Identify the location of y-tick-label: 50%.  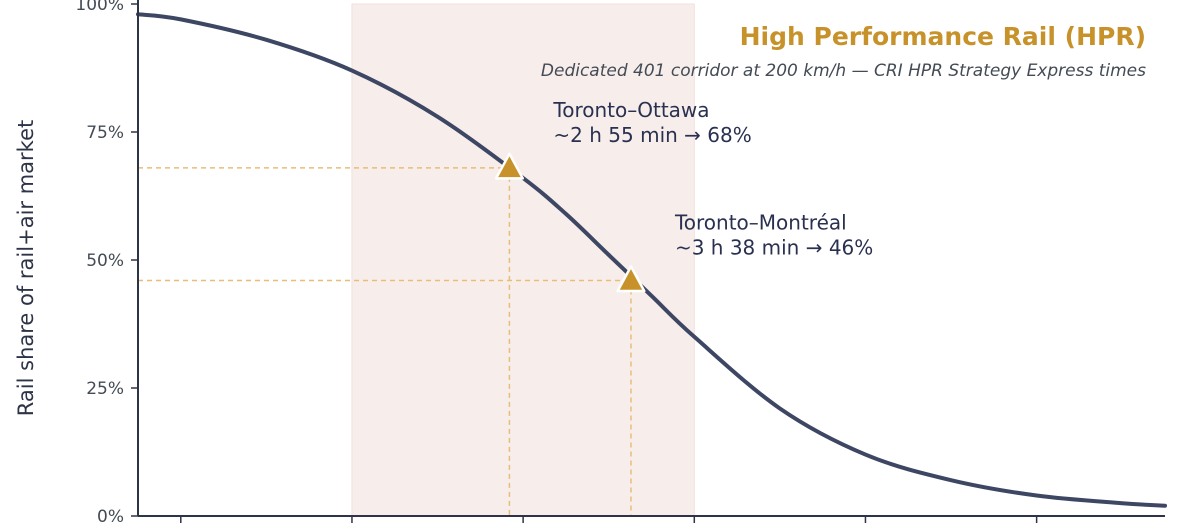
(105, 261).